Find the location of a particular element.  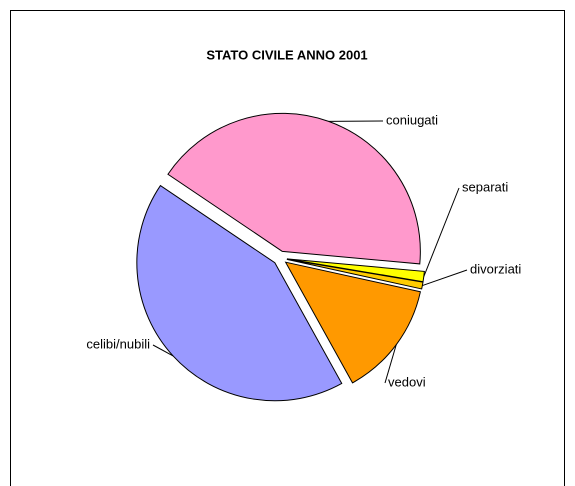

slice-label: divorziati is located at coordinates (495, 268).